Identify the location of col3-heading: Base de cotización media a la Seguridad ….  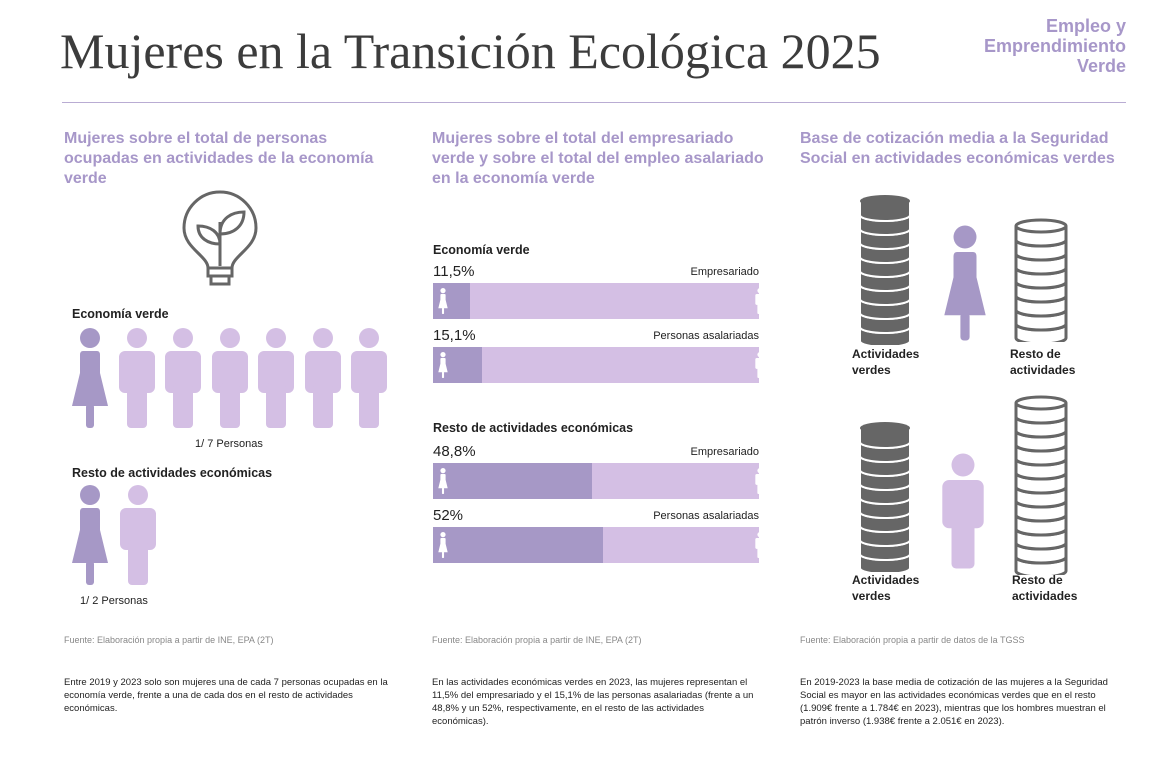
(957, 148).